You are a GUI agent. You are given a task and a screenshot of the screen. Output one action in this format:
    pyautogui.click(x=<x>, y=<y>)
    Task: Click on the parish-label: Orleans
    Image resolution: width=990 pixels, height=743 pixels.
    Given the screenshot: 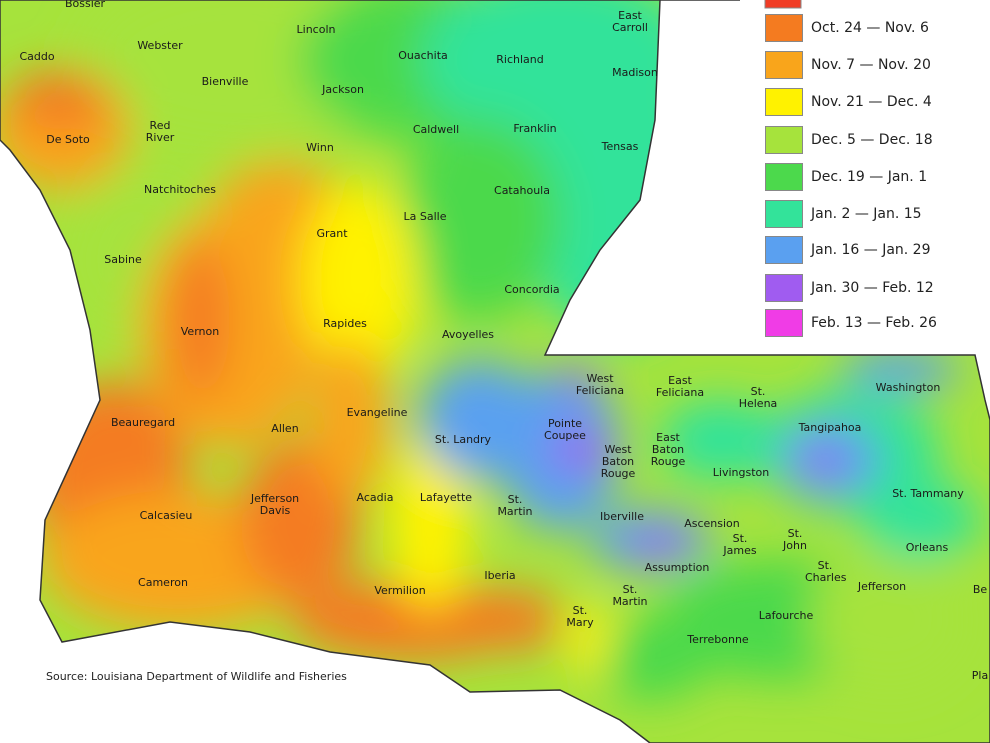 What is the action you would take?
    pyautogui.click(x=927, y=547)
    